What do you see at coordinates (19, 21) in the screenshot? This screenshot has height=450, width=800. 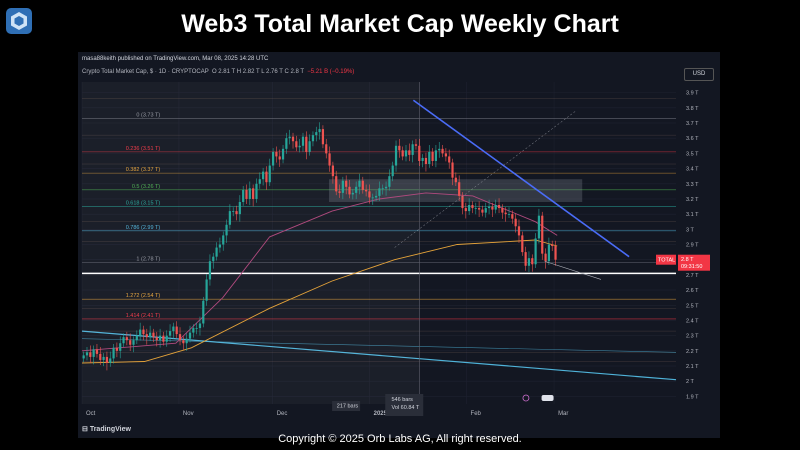 I see `app-logo-icon` at bounding box center [19, 21].